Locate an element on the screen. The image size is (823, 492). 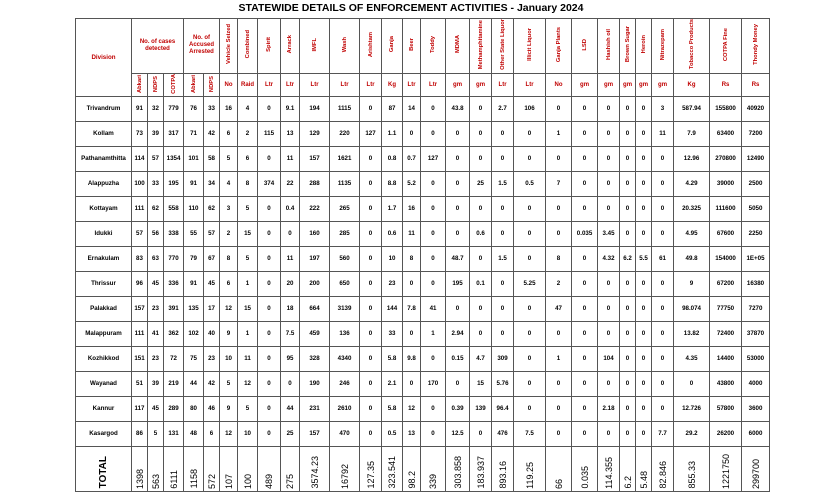
header-cases: No. of cases detected is located at coordinates (157, 46).